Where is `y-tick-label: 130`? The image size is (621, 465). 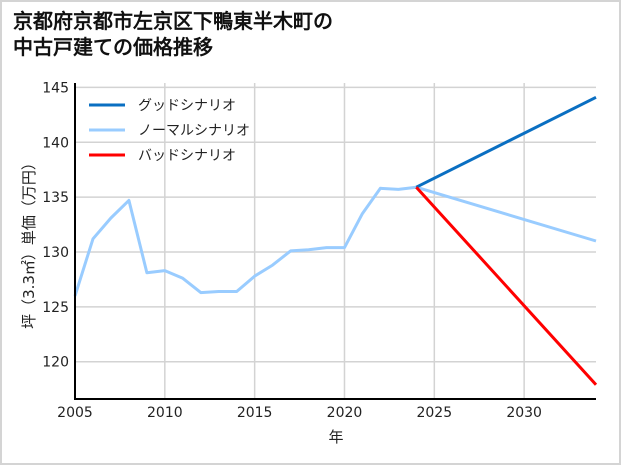
y-tick-label: 130 is located at coordinates (55, 253).